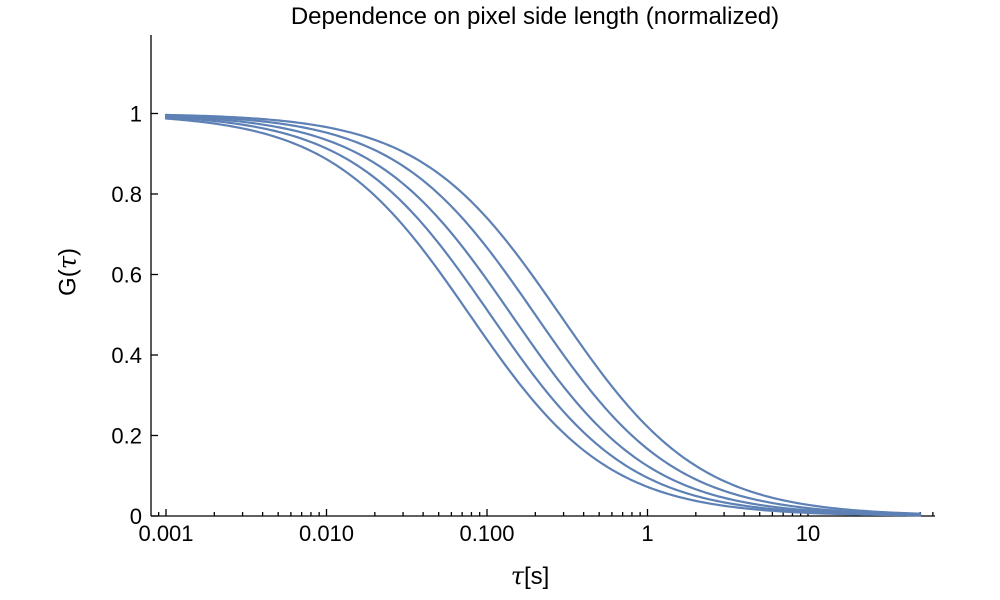 The width and height of the screenshot is (1000, 600). I want to click on x-axis-label: τ[s], so click(515, 576).